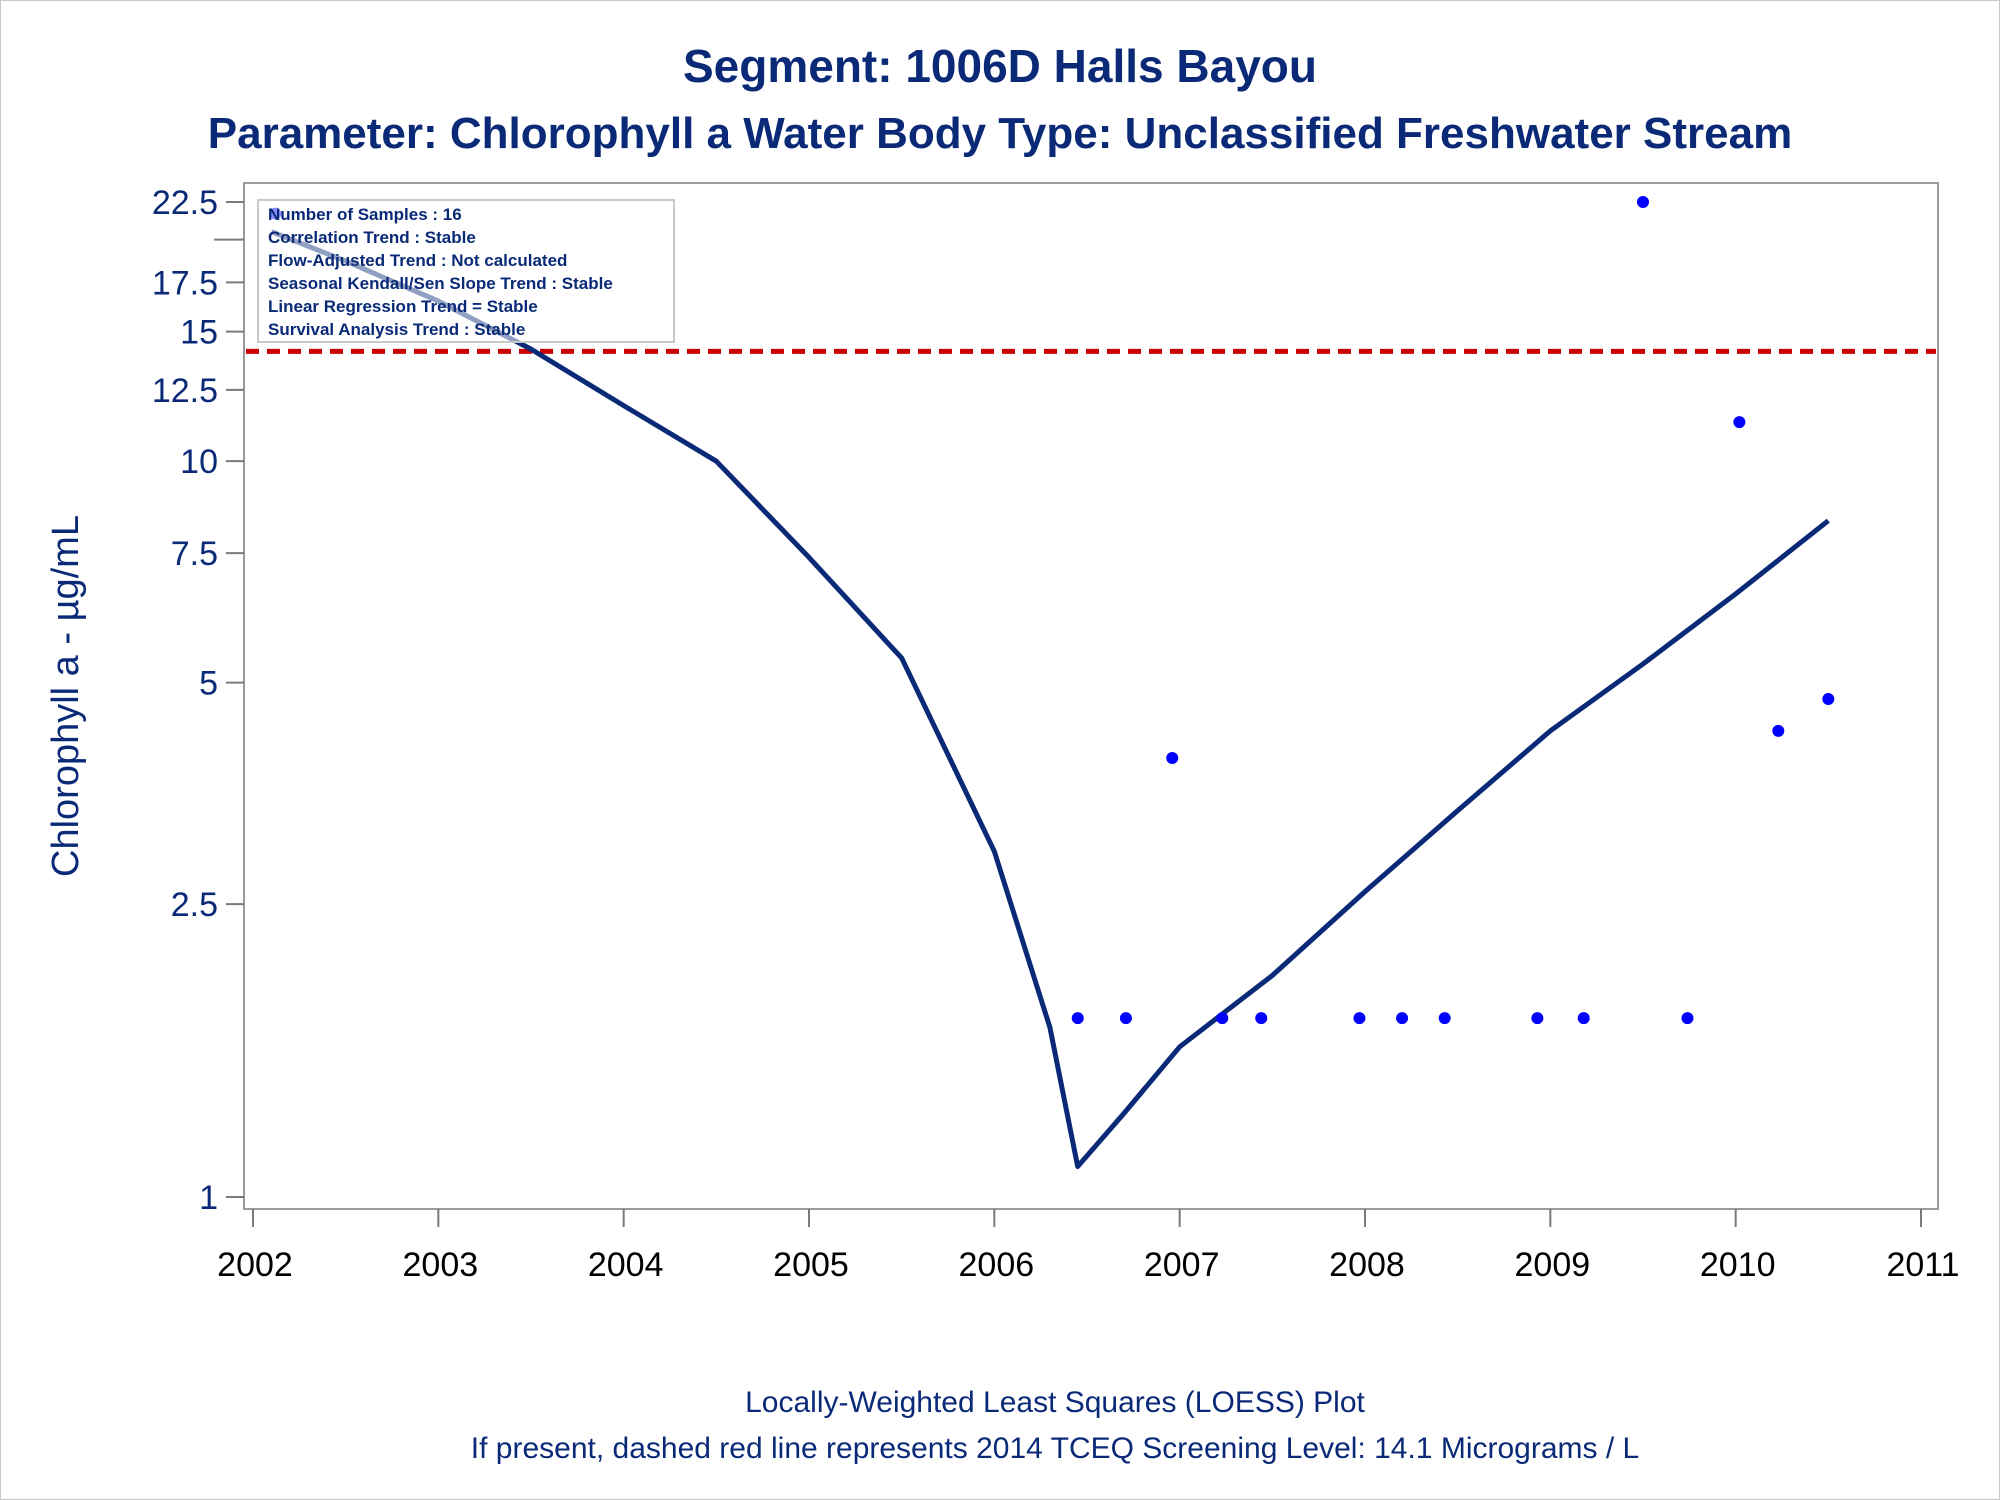 This screenshot has width=2000, height=1500. What do you see at coordinates (997, 1265) in the screenshot?
I see `x-tick-label: 2006` at bounding box center [997, 1265].